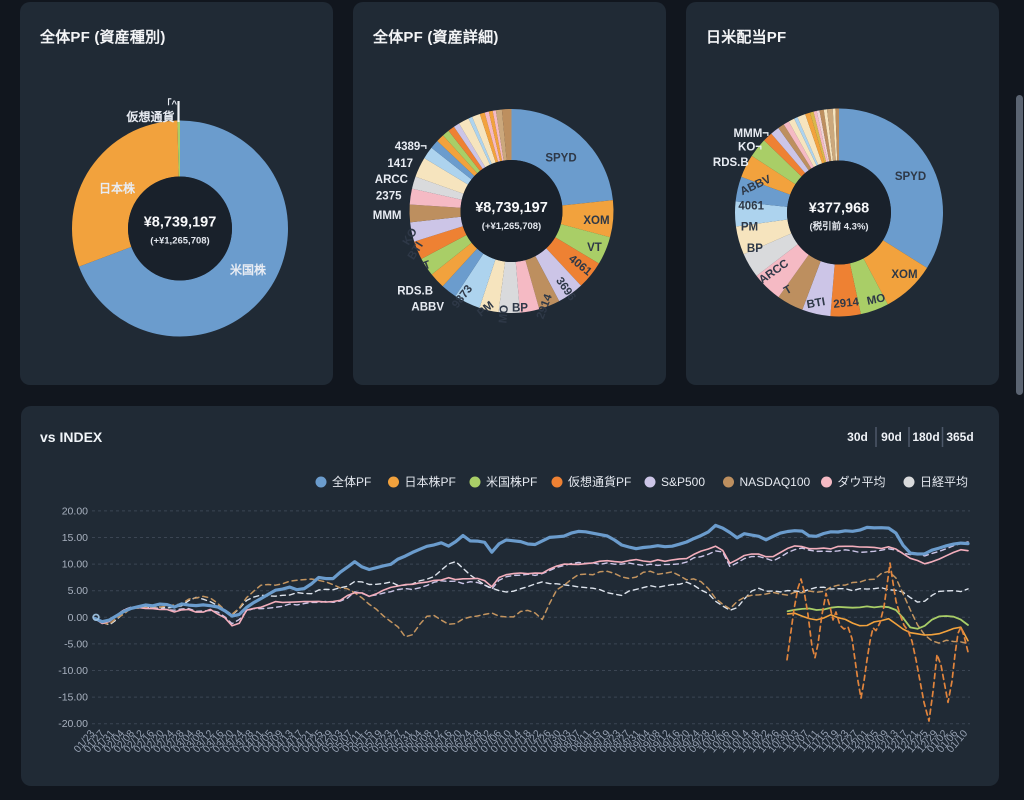 The height and width of the screenshot is (800, 1024). Describe the element at coordinates (838, 227) in the screenshot. I see `svg-text: (税引前 4.3%)` at that location.